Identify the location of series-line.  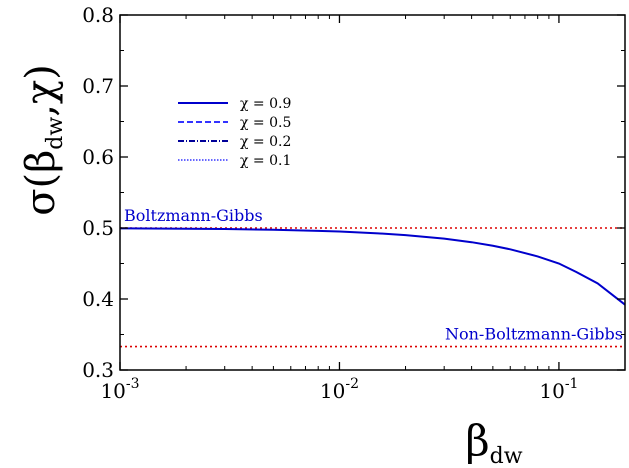
(372, 266).